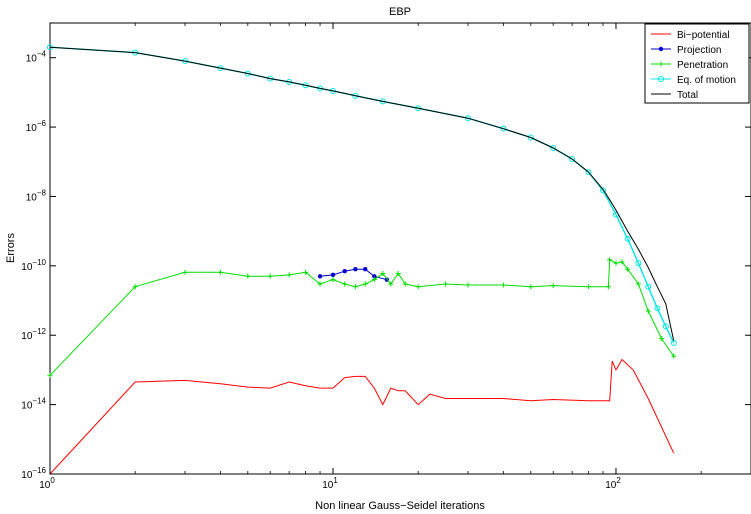  I want to click on x-tick-label: 10², so click(613, 483).